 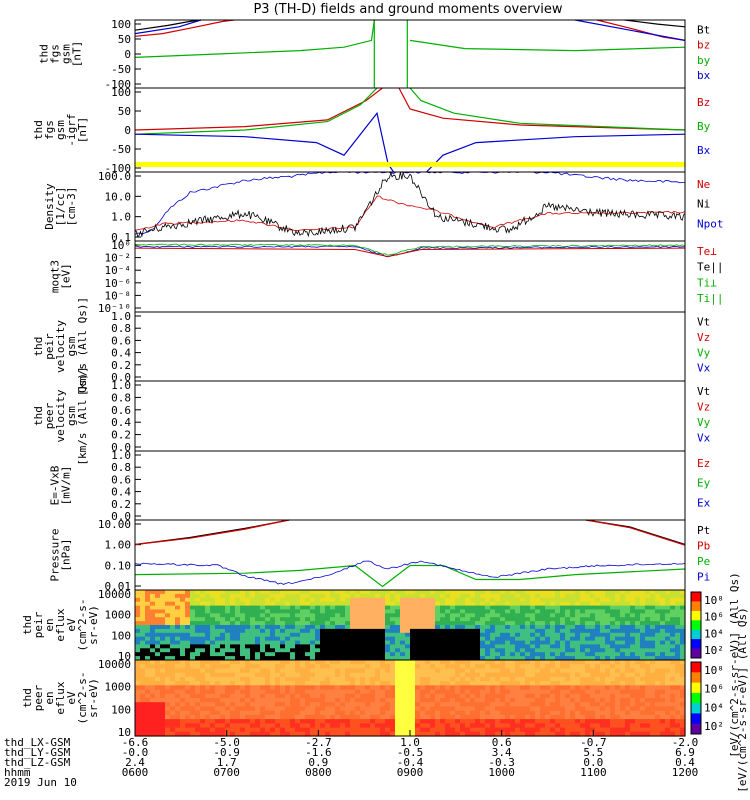 I want to click on colorbar-segment, so click(x=696, y=597).